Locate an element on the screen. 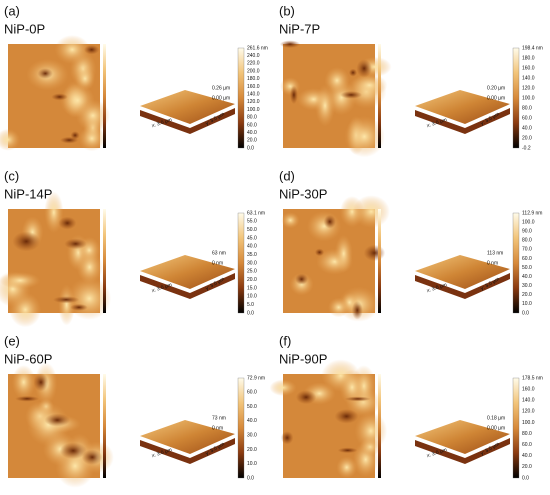 The height and width of the screenshot is (495, 550). sample-name: NiP-0P is located at coordinates (24, 28).